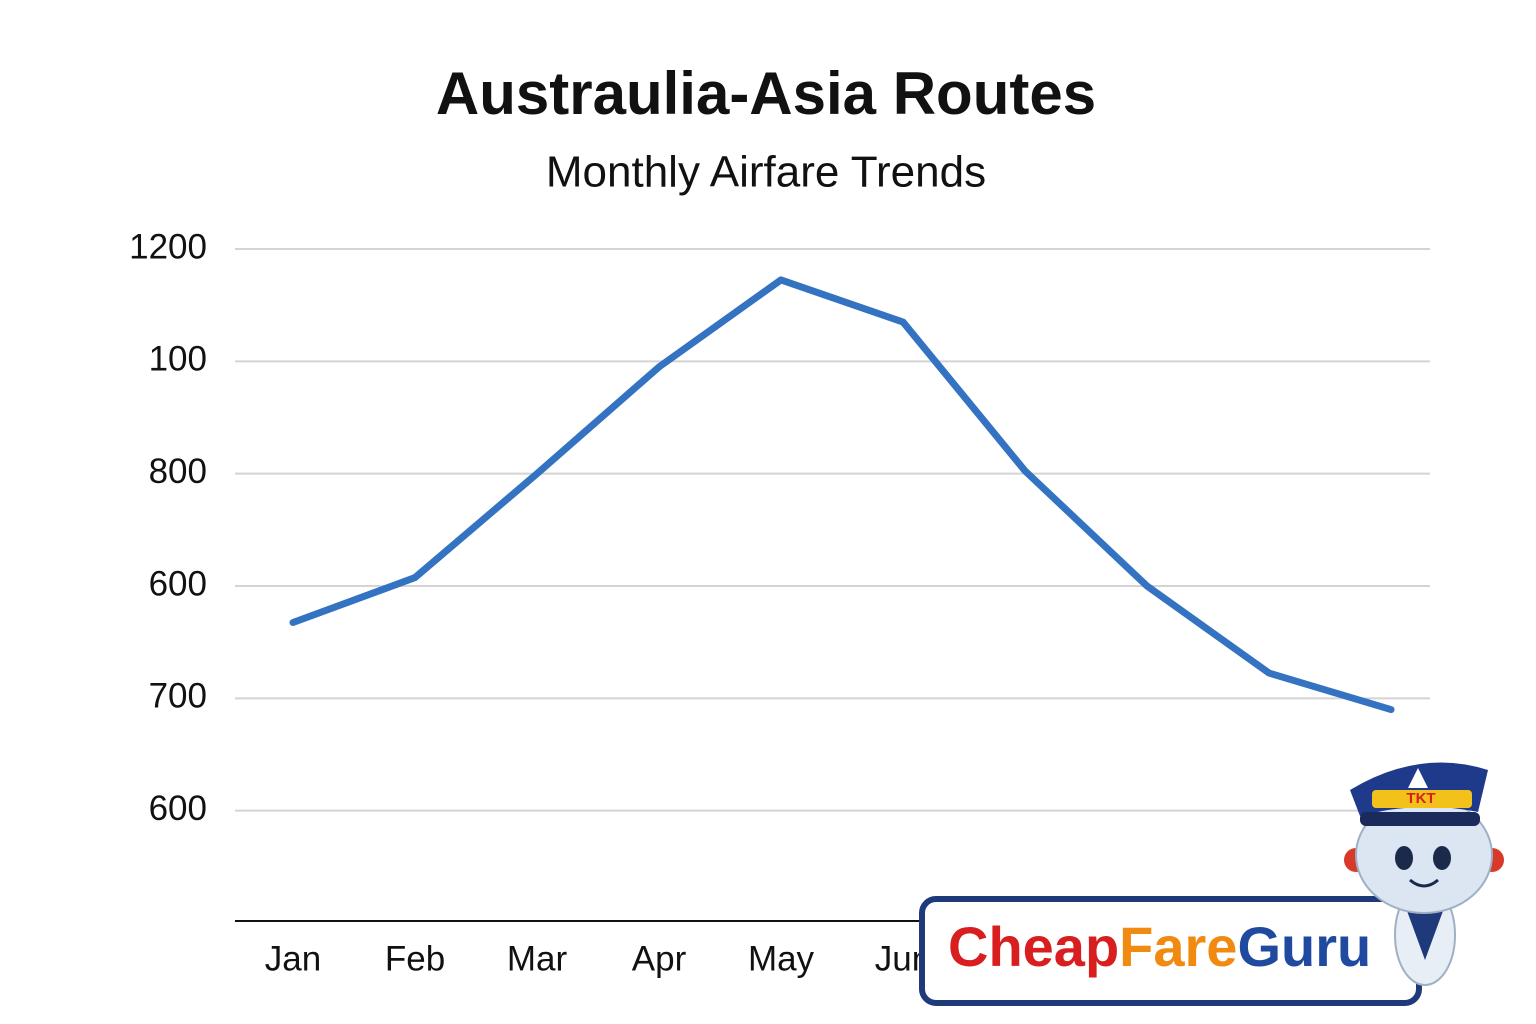  What do you see at coordinates (1418, 778) in the screenshot?
I see `mascot-emblem` at bounding box center [1418, 778].